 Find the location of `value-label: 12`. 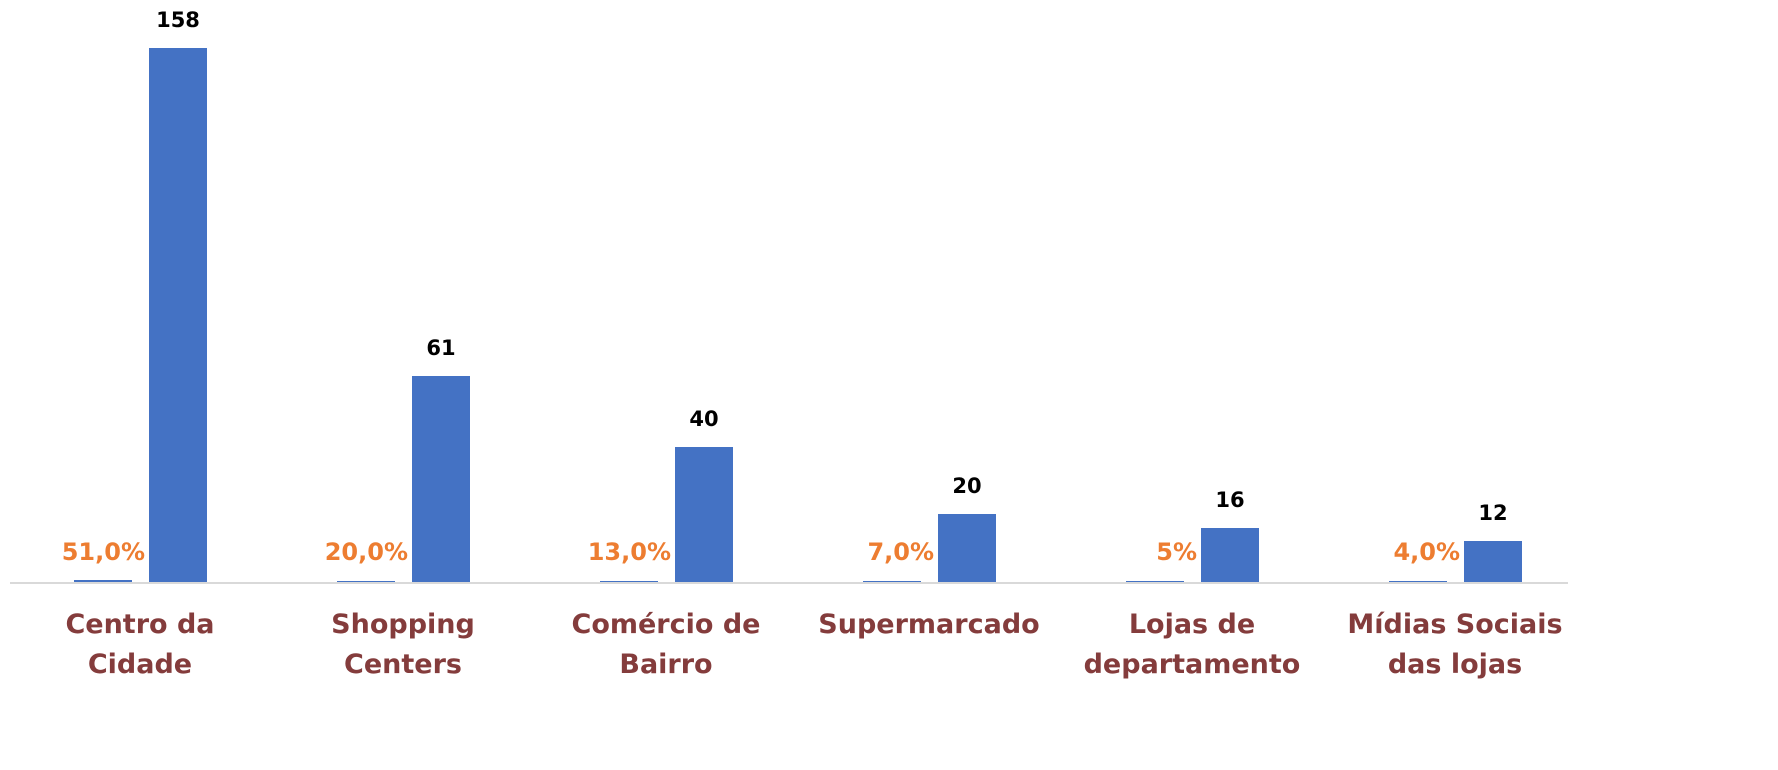

value-label: 12 is located at coordinates (1493, 513).